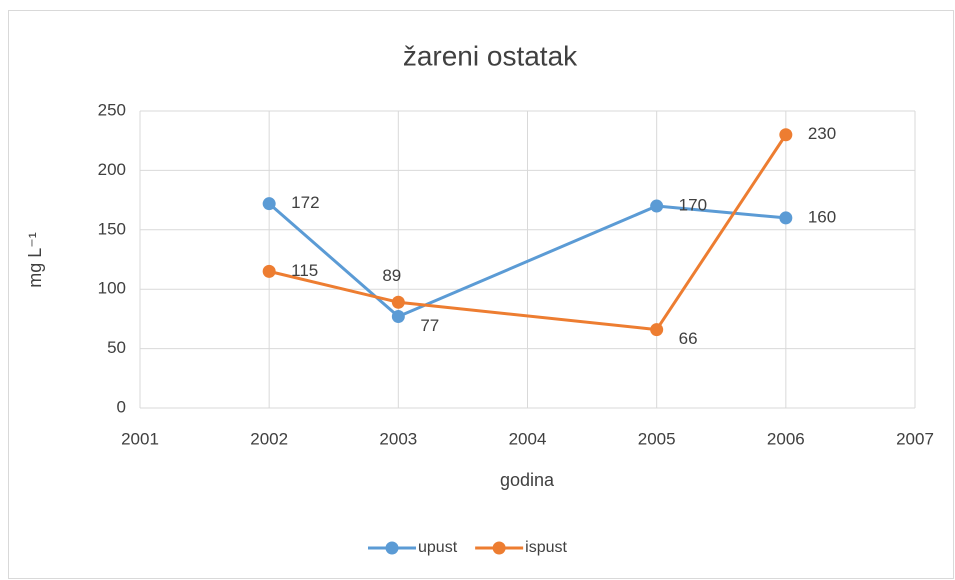  What do you see at coordinates (546, 547) in the screenshot?
I see `legend-label: ispust` at bounding box center [546, 547].